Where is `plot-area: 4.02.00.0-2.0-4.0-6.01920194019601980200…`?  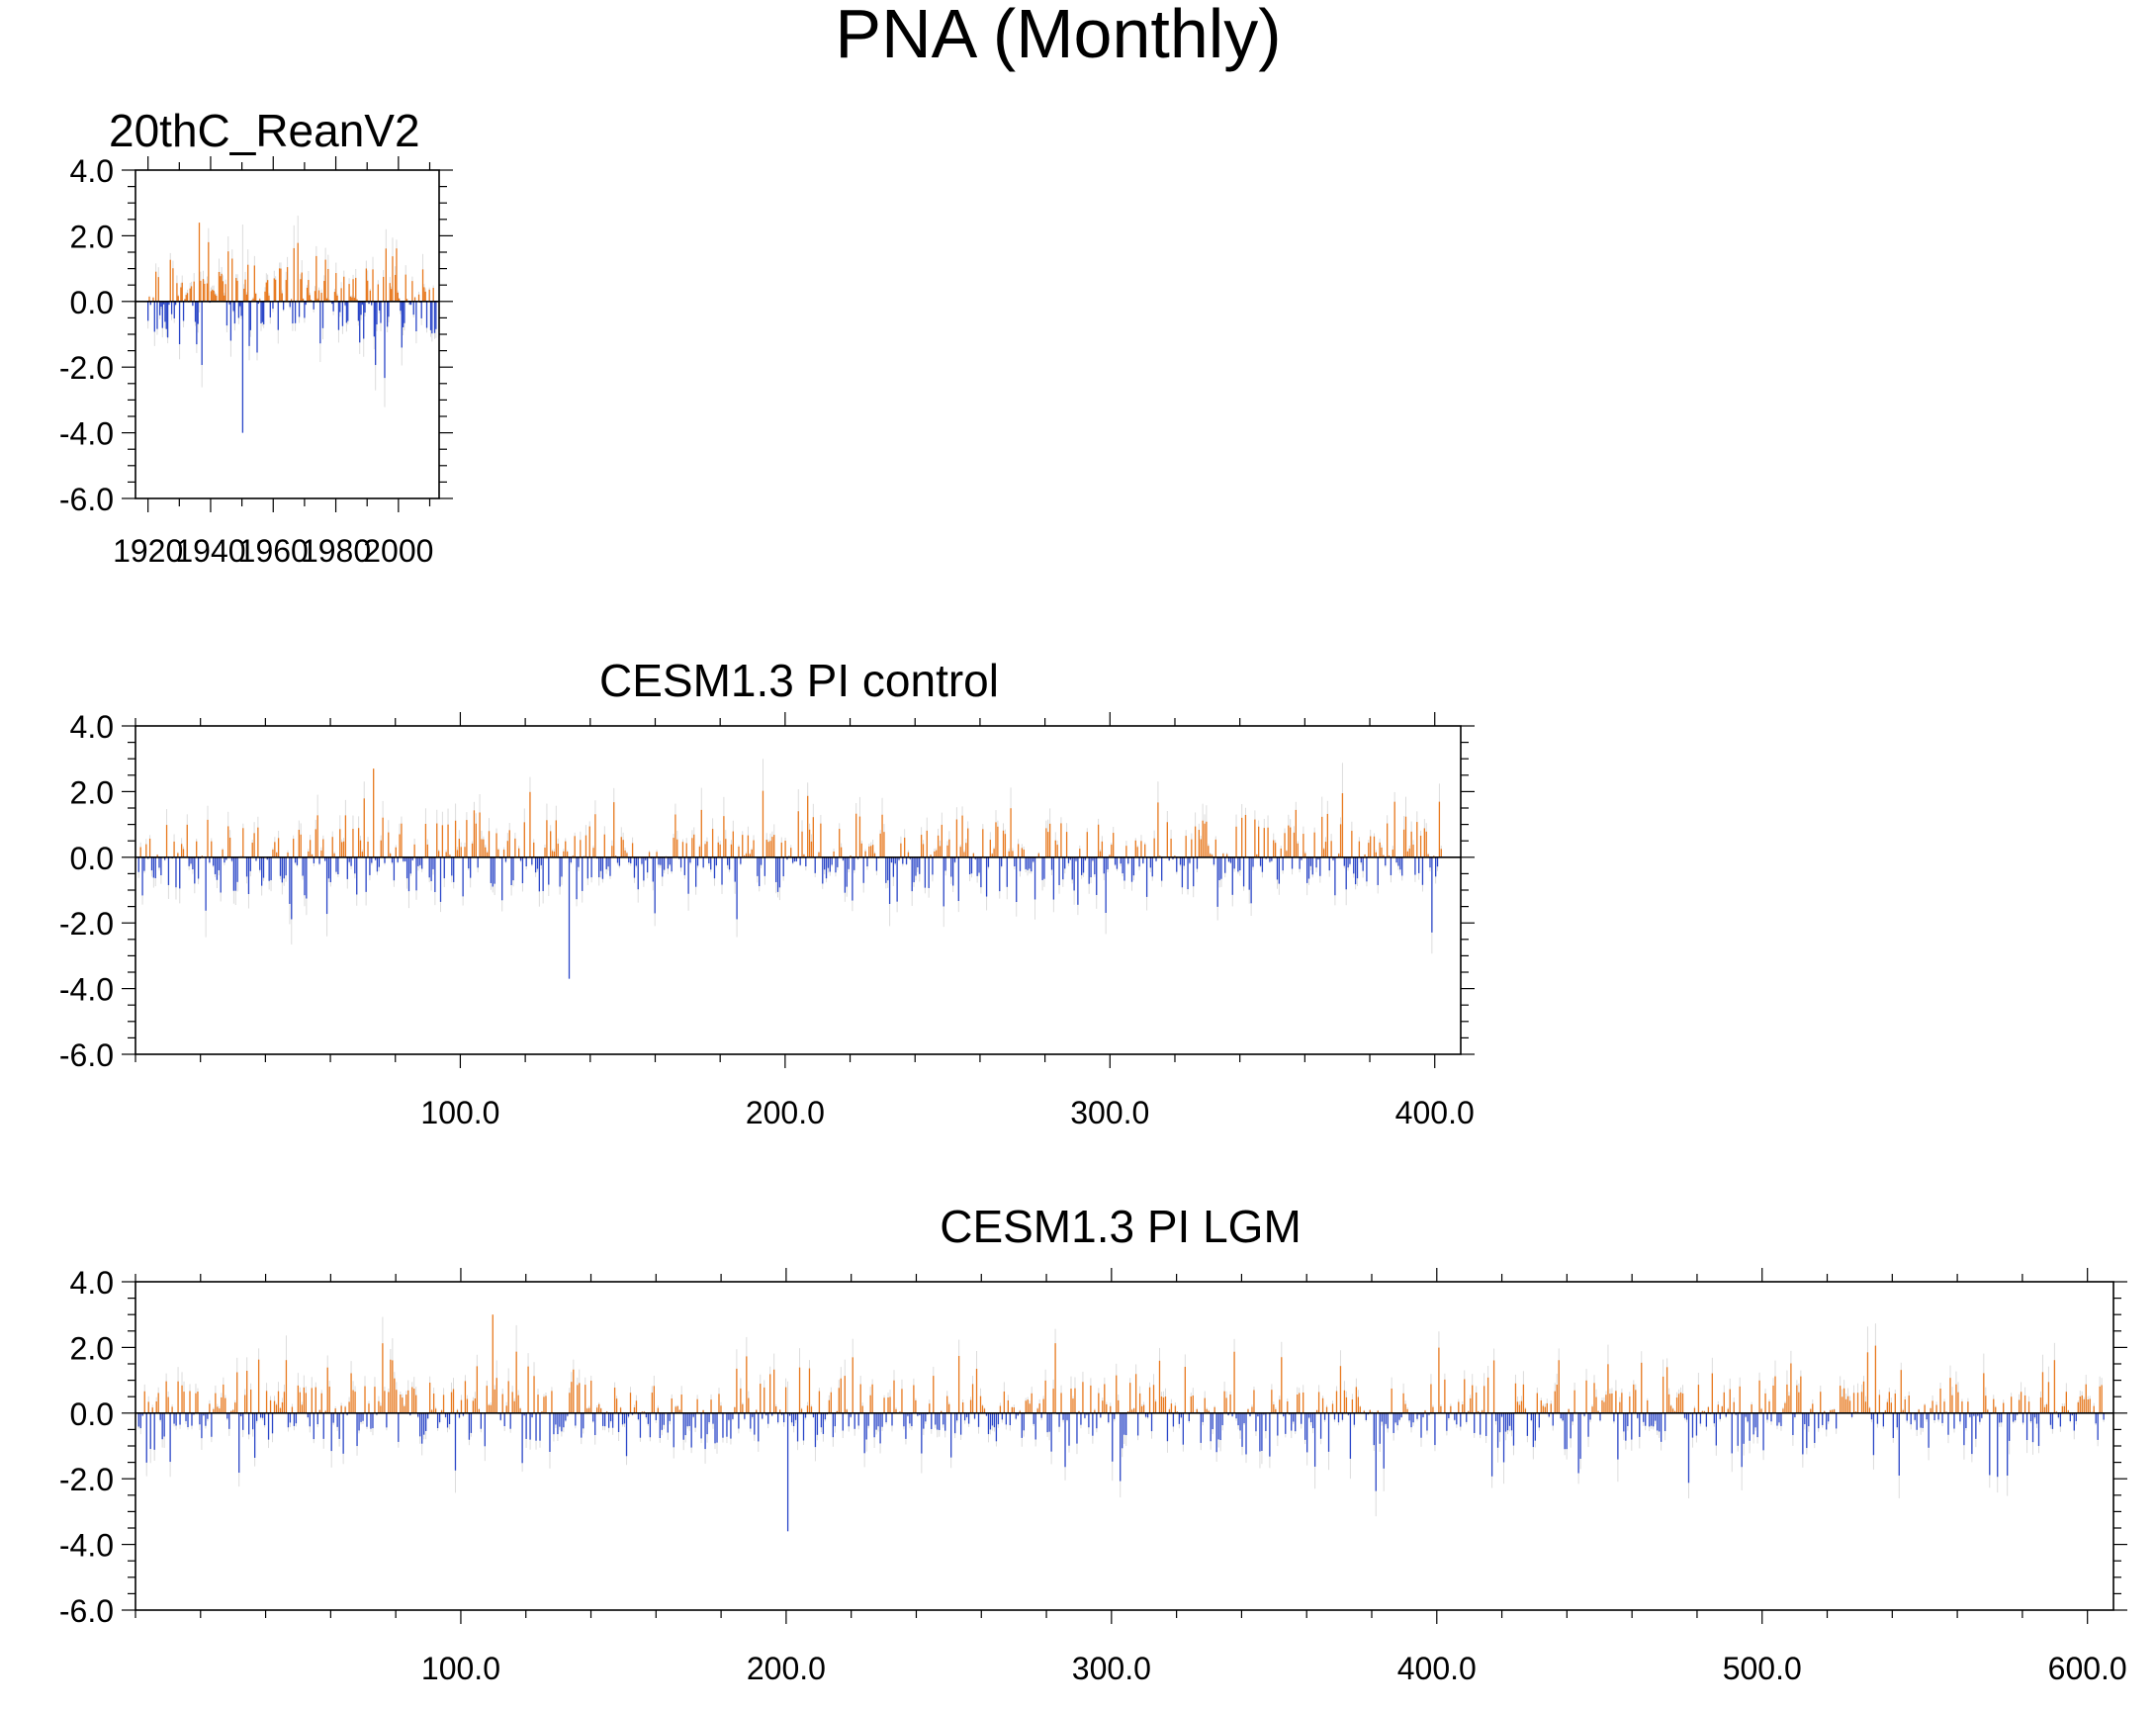 plot-area: 4.02.00.0-2.0-4.0-6.01920194019601980200… is located at coordinates (256, 361).